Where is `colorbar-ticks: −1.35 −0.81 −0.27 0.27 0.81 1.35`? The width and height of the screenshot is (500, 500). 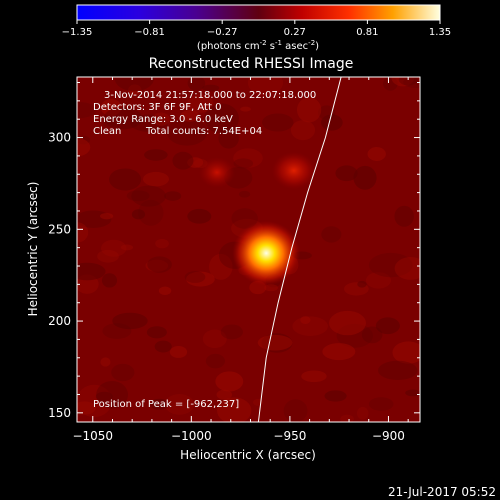
colorbar-ticks: −1.35 −0.81 −0.27 0.27 0.81 1.35 is located at coordinates (256, 29).